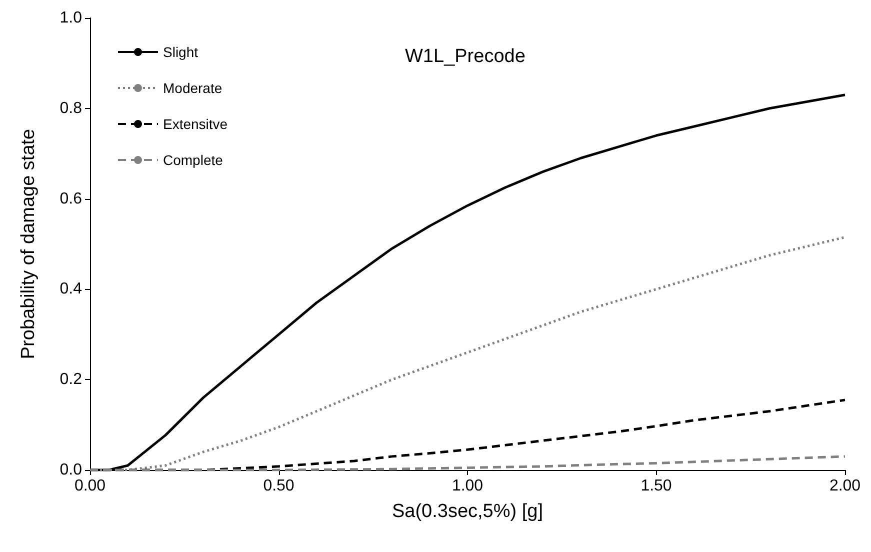 The width and height of the screenshot is (871, 552). I want to click on y-tick-label: 0.6, so click(71, 199).